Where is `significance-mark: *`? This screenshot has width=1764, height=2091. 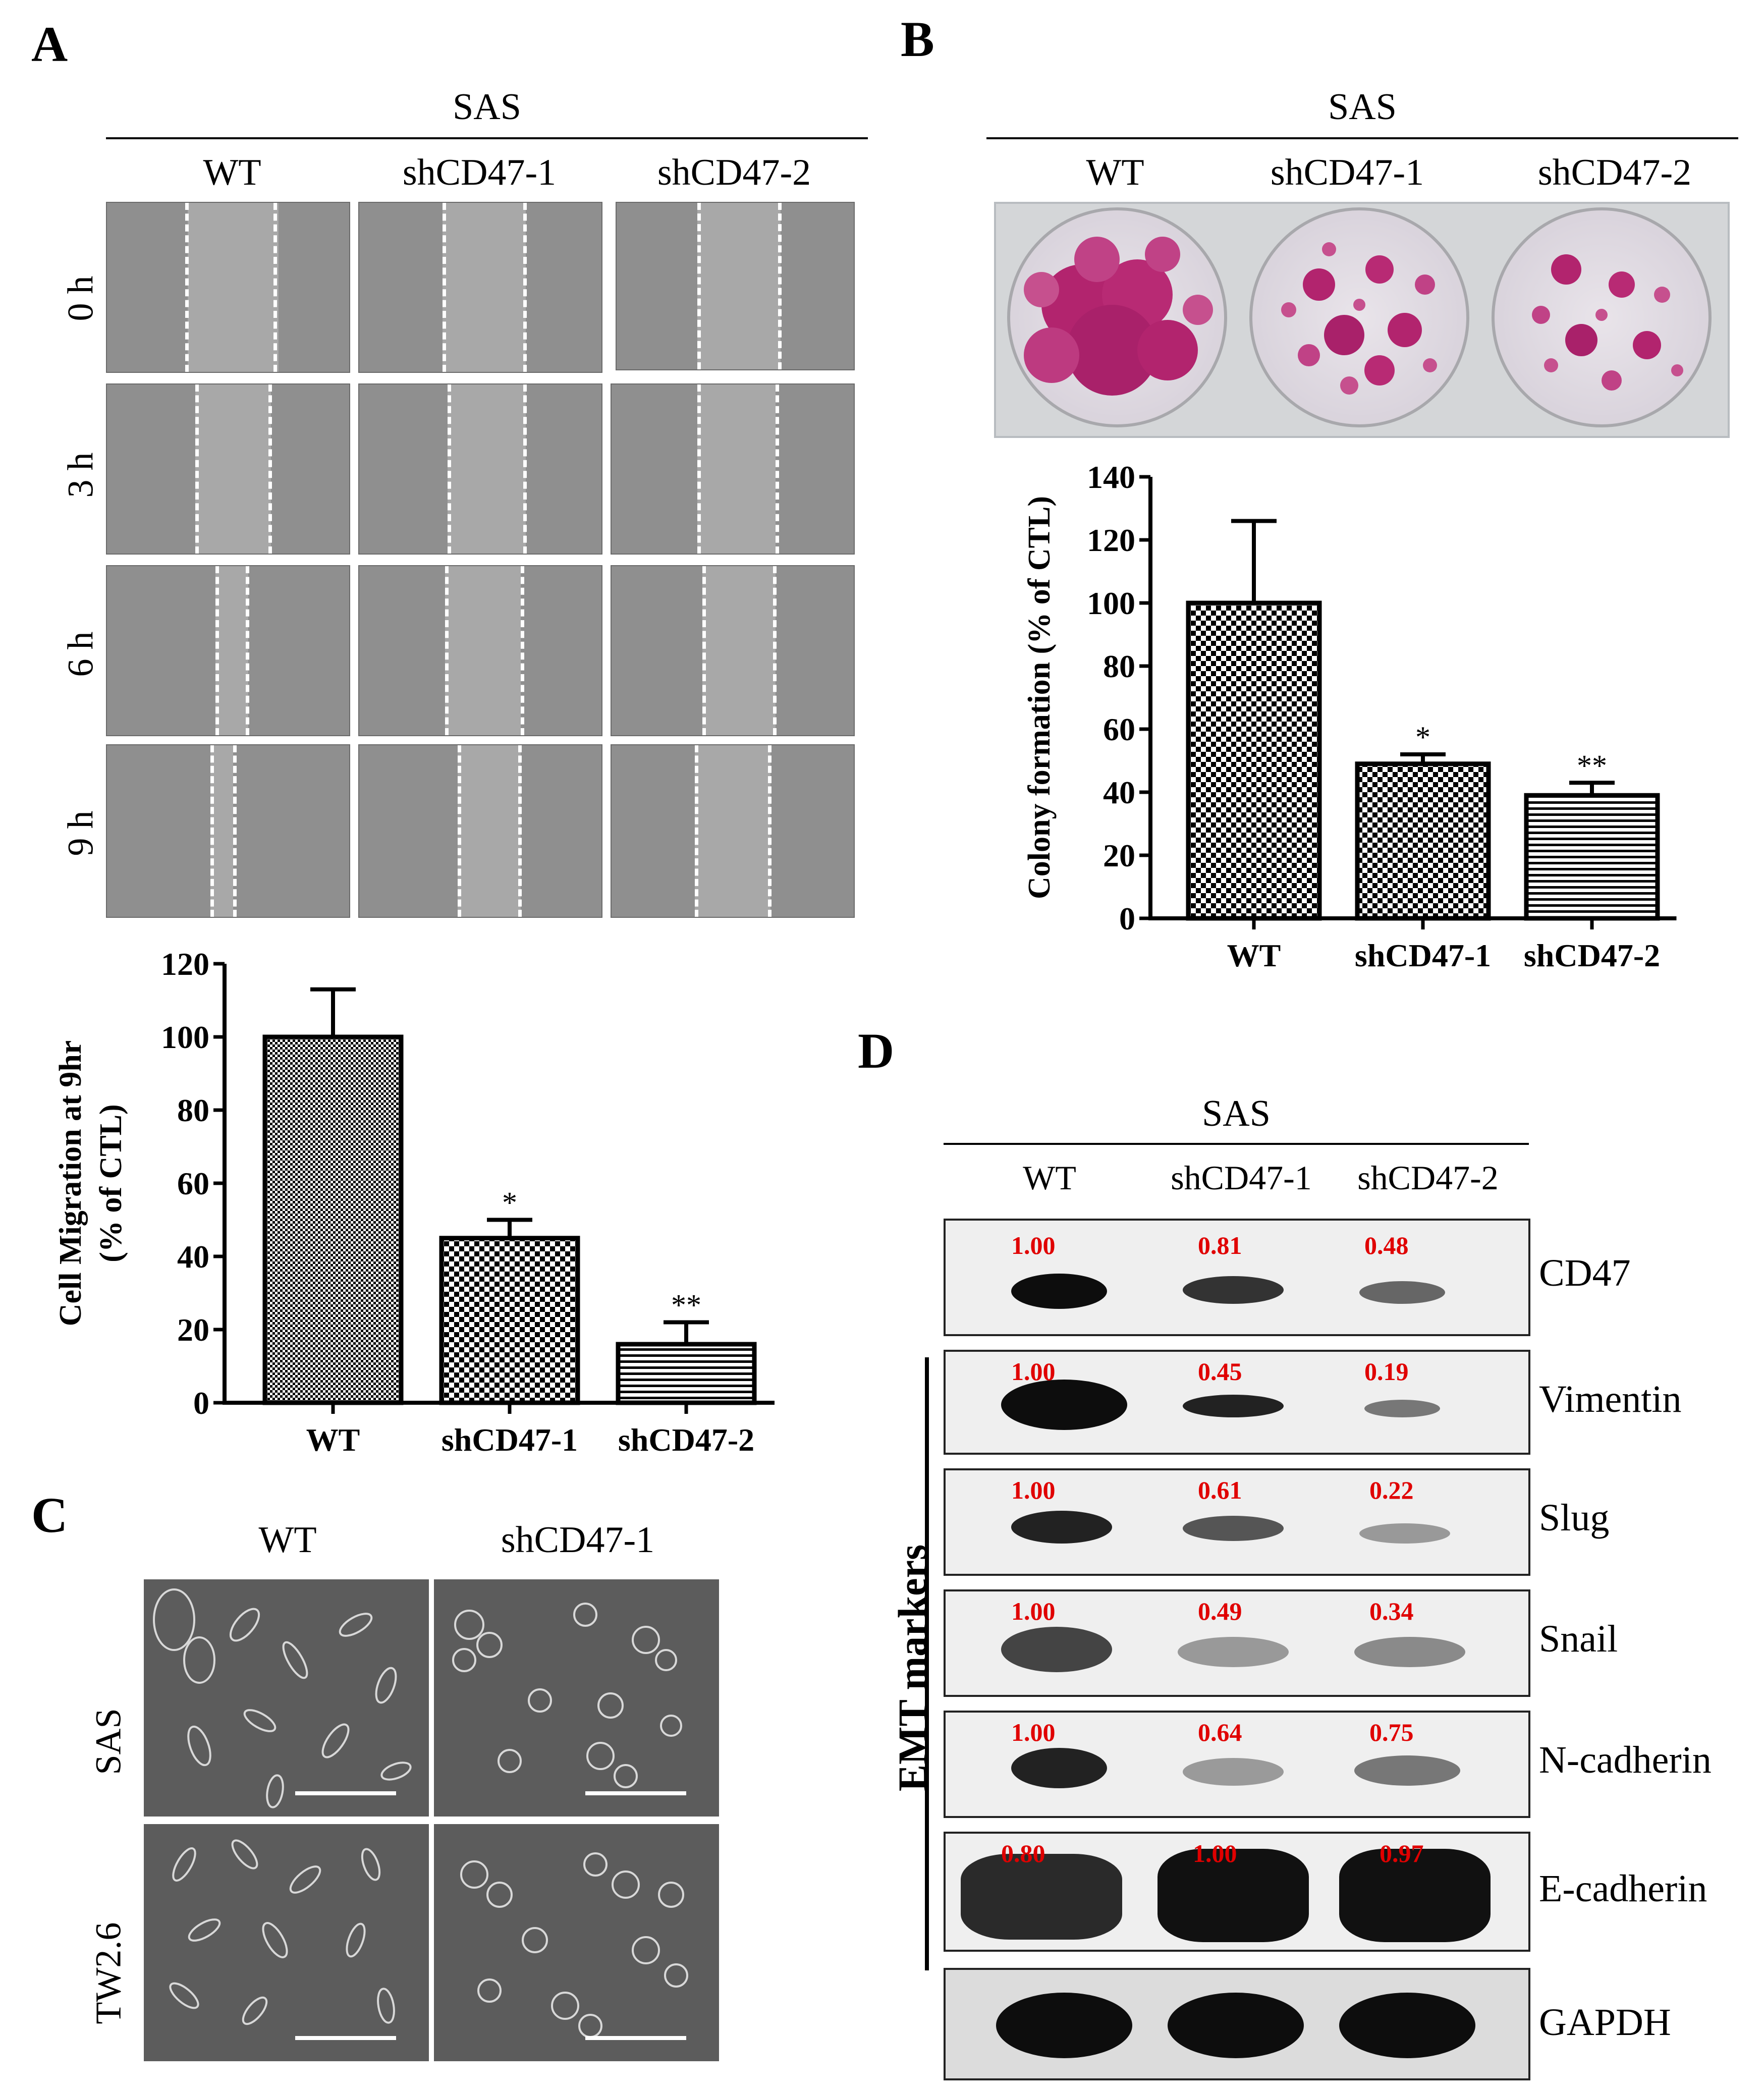
significance-mark: * is located at coordinates (1422, 738).